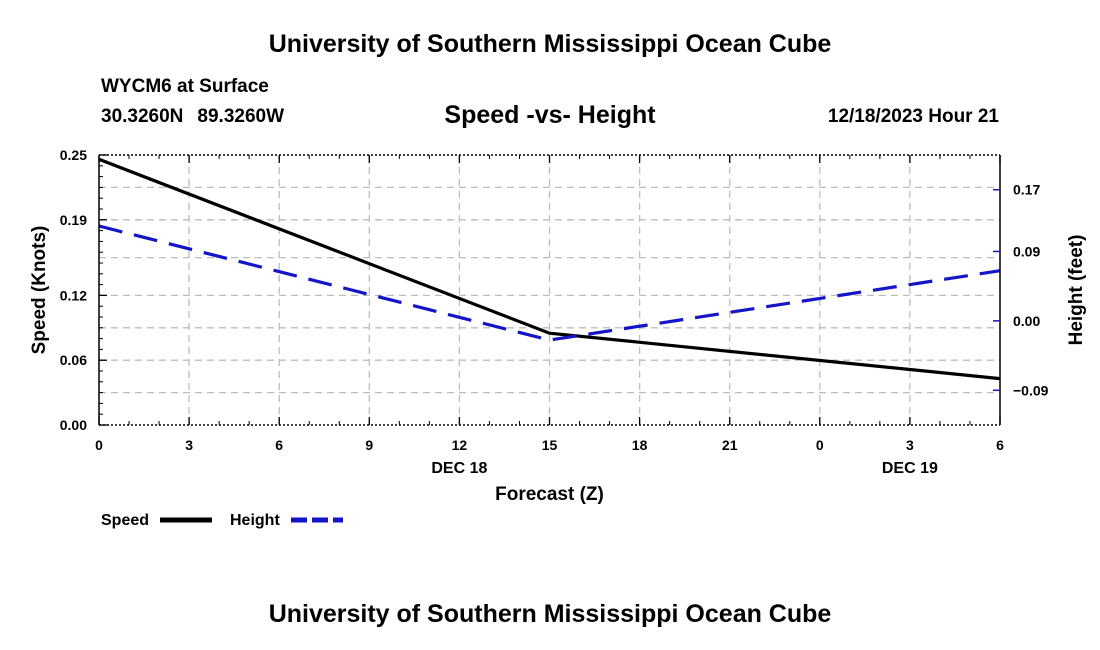  I want to click on y2-tick-label: 0.09, so click(1026, 251).